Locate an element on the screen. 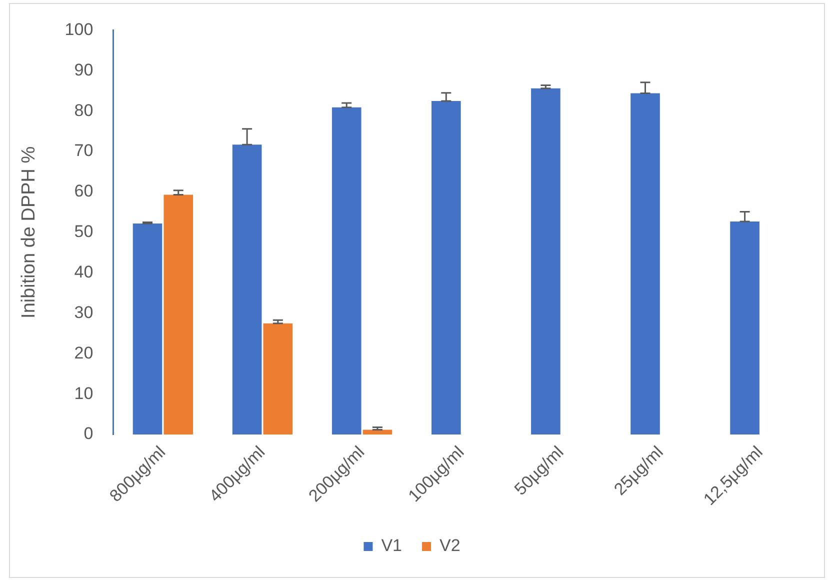 This screenshot has width=830, height=583. y-axis-title: Inibition de DPPH % is located at coordinates (29, 232).